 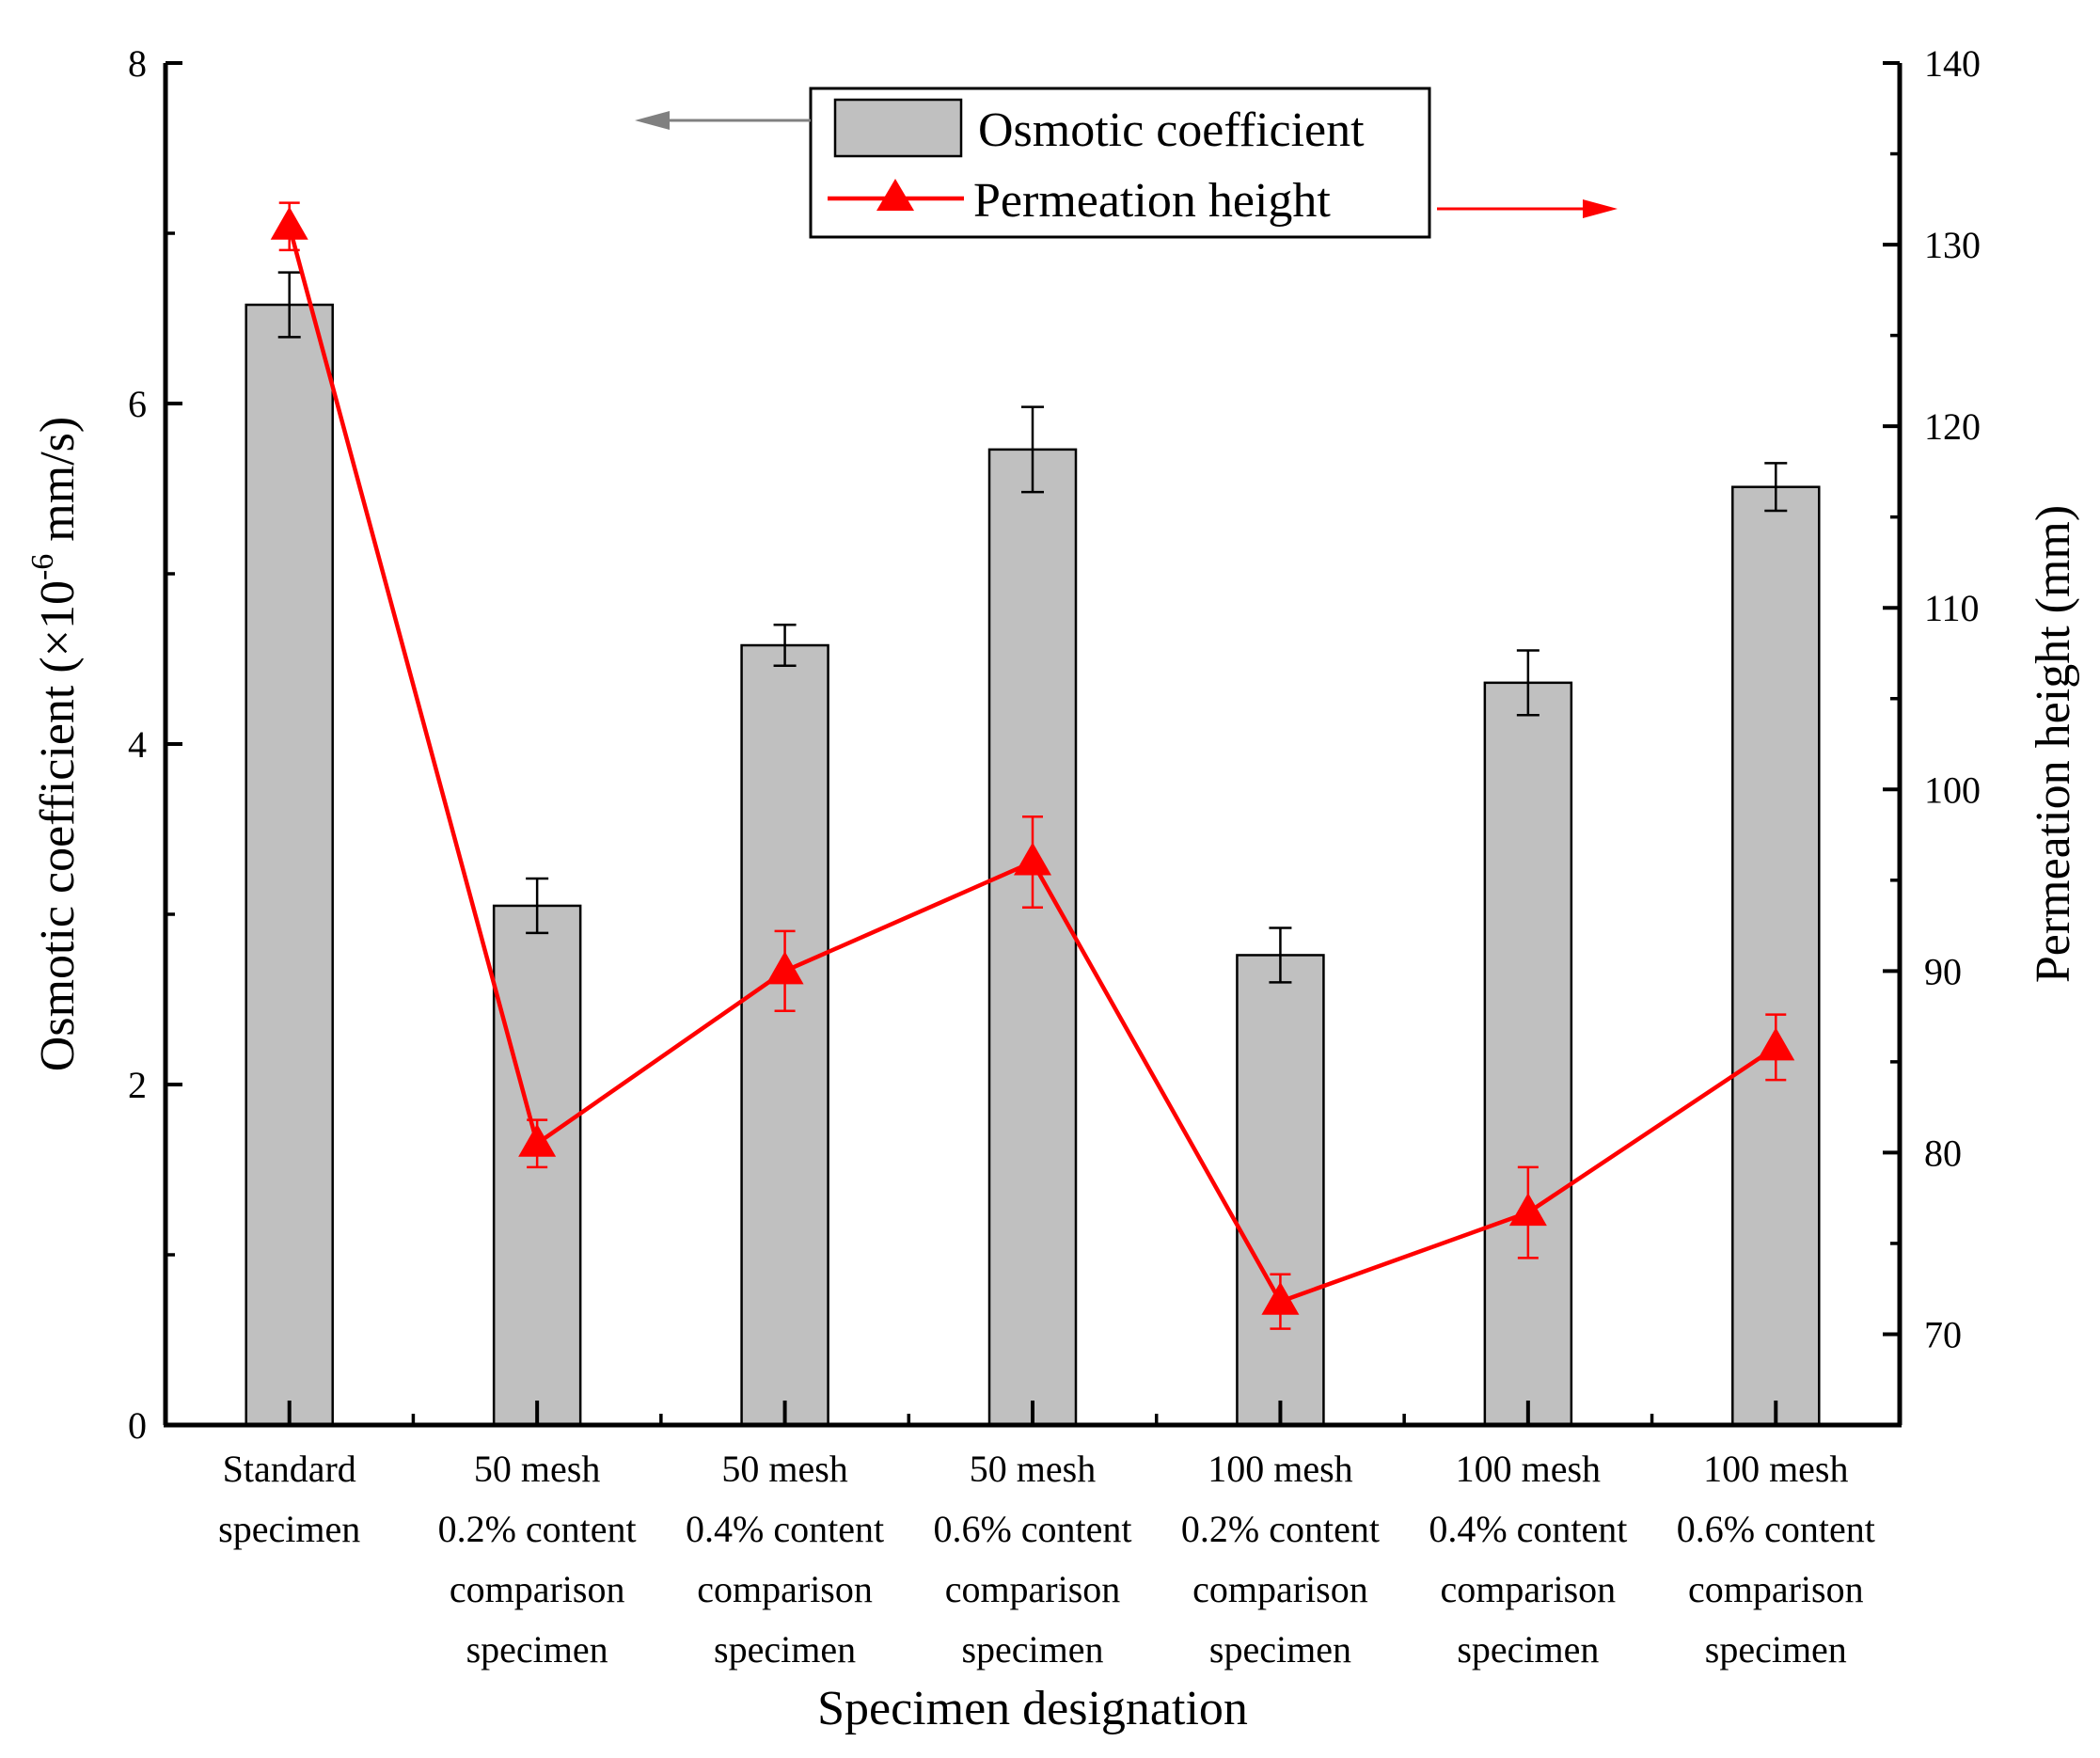 I want to click on right-tick-label: 120, so click(x=1952, y=426).